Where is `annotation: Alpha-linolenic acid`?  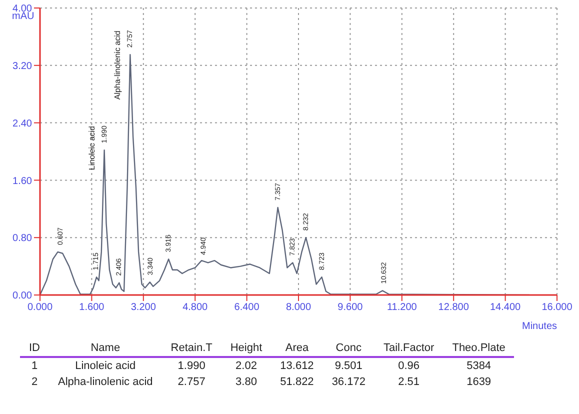
annotation: Alpha-linolenic acid is located at coordinates (117, 65).